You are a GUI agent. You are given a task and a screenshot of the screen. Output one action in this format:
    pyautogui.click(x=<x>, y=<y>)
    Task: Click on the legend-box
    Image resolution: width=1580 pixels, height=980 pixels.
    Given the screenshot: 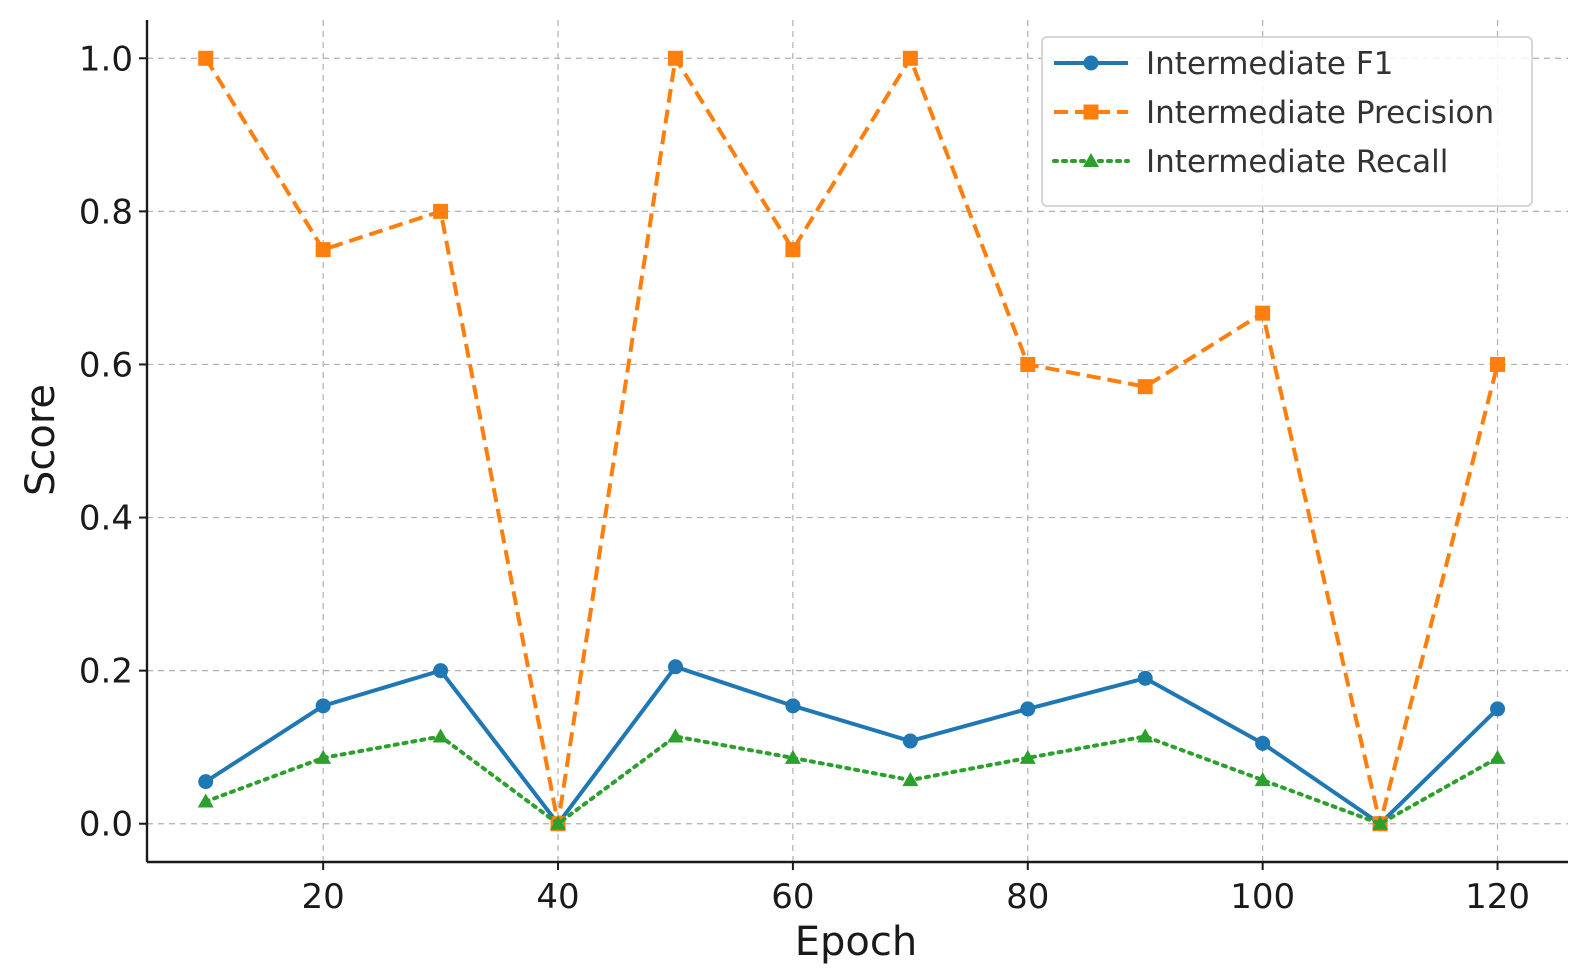 What is the action you would take?
    pyautogui.click(x=1287, y=121)
    